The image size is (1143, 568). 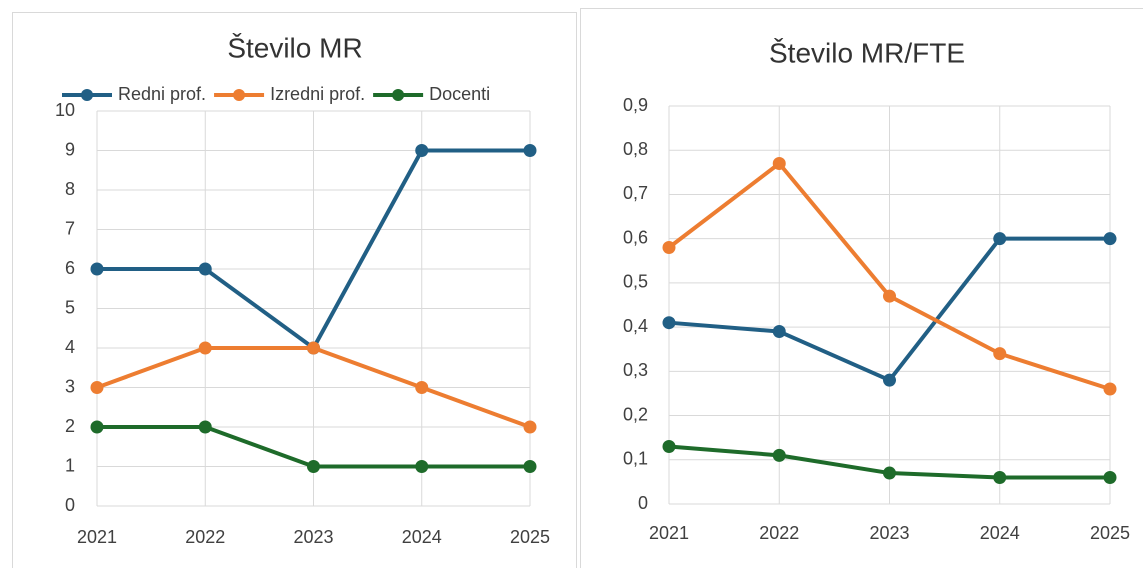 I want to click on y-tick-label: 0,1, so click(x=635, y=459).